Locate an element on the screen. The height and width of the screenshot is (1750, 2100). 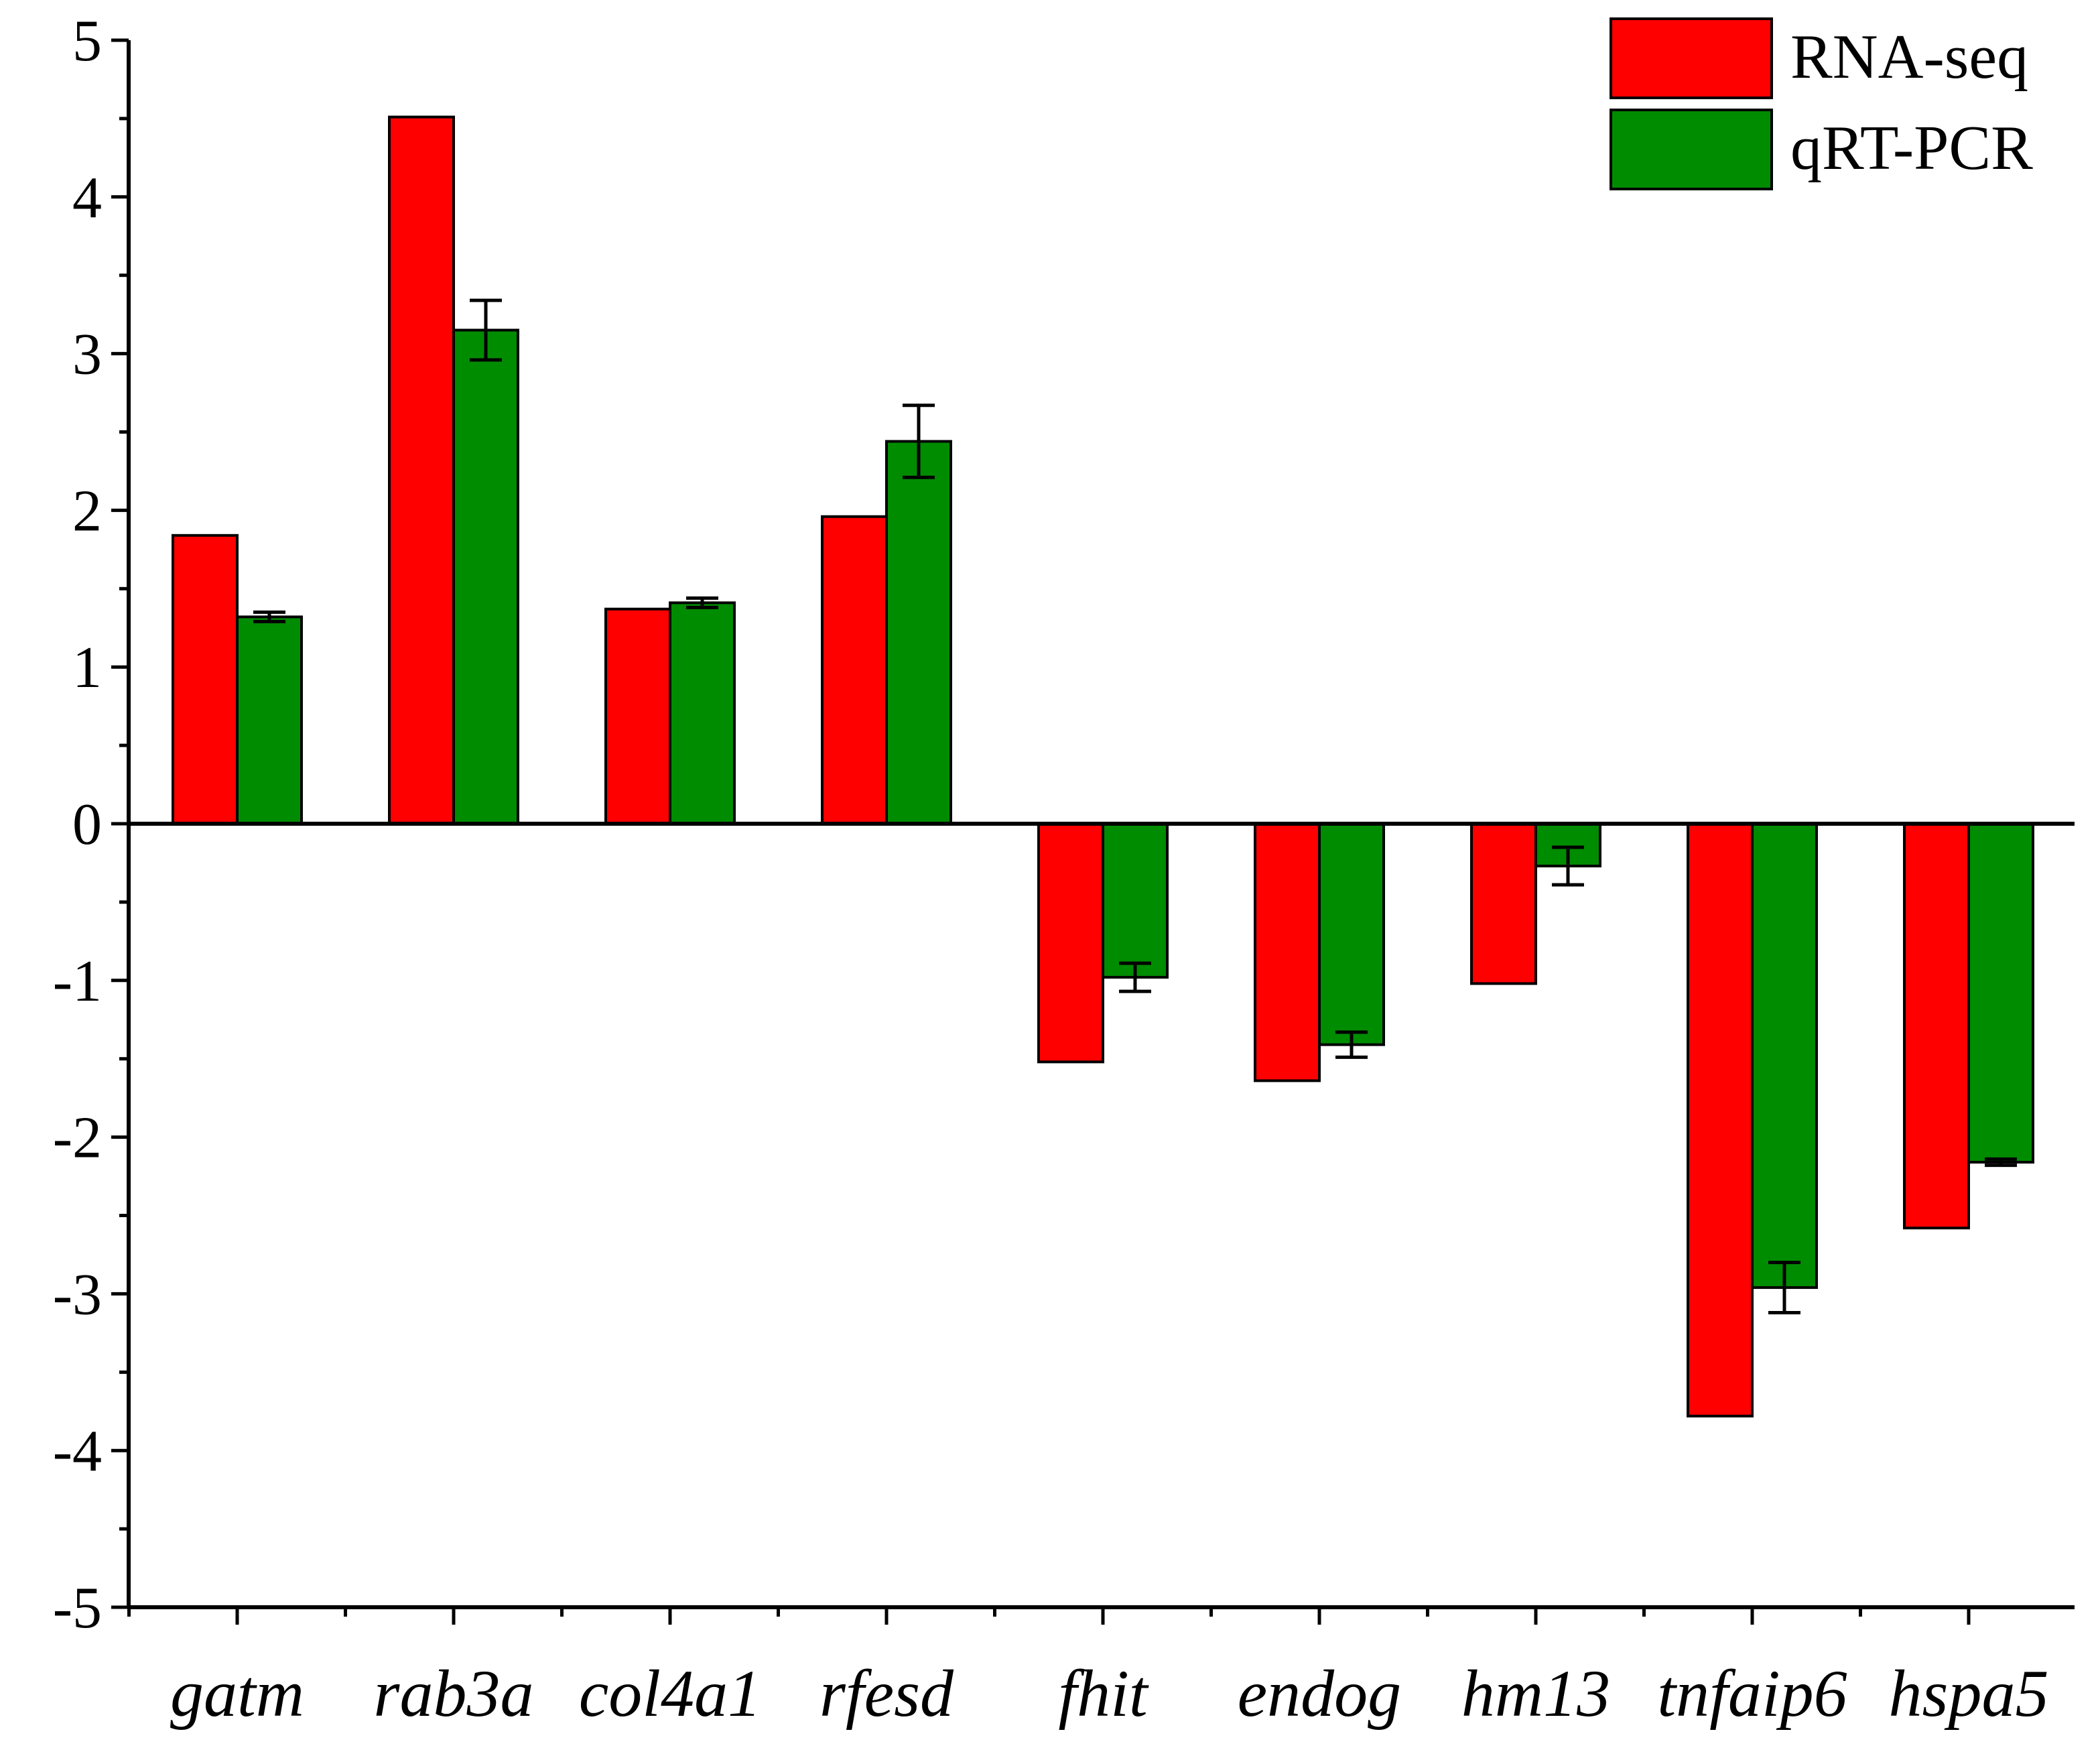
bar-qrt-pcr-fhit is located at coordinates (1135, 900).